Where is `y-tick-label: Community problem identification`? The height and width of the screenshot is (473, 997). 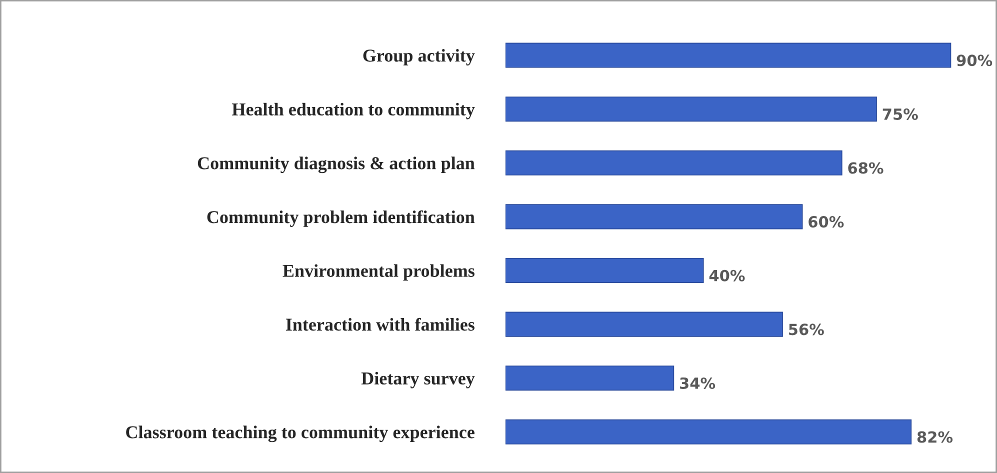 y-tick-label: Community problem identification is located at coordinates (341, 218).